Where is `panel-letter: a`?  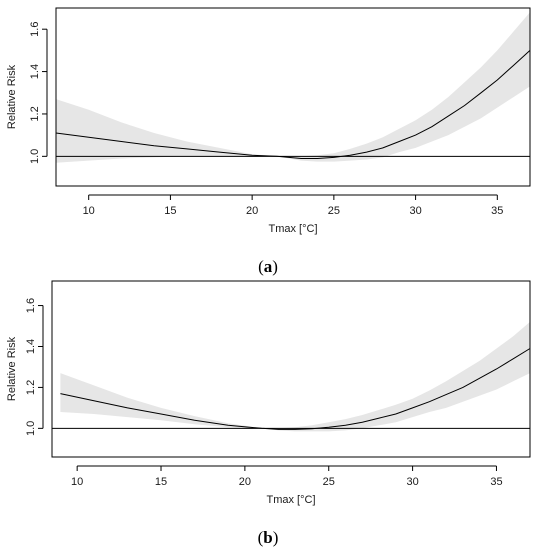
panel-letter: a is located at coordinates (268, 266).